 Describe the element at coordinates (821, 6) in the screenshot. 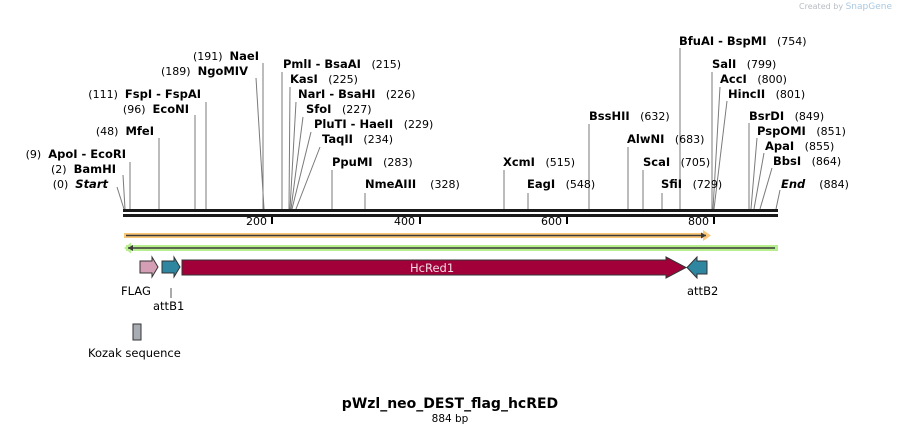

I see `credit-prefix: Created by` at that location.